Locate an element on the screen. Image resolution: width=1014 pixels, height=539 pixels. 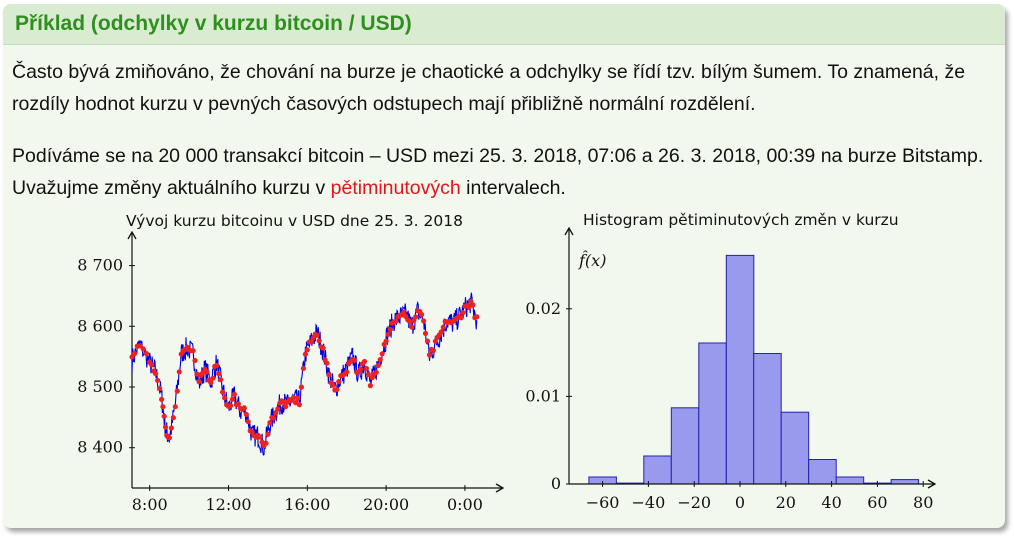
x-tick-label: 16:00 is located at coordinates (307, 504).